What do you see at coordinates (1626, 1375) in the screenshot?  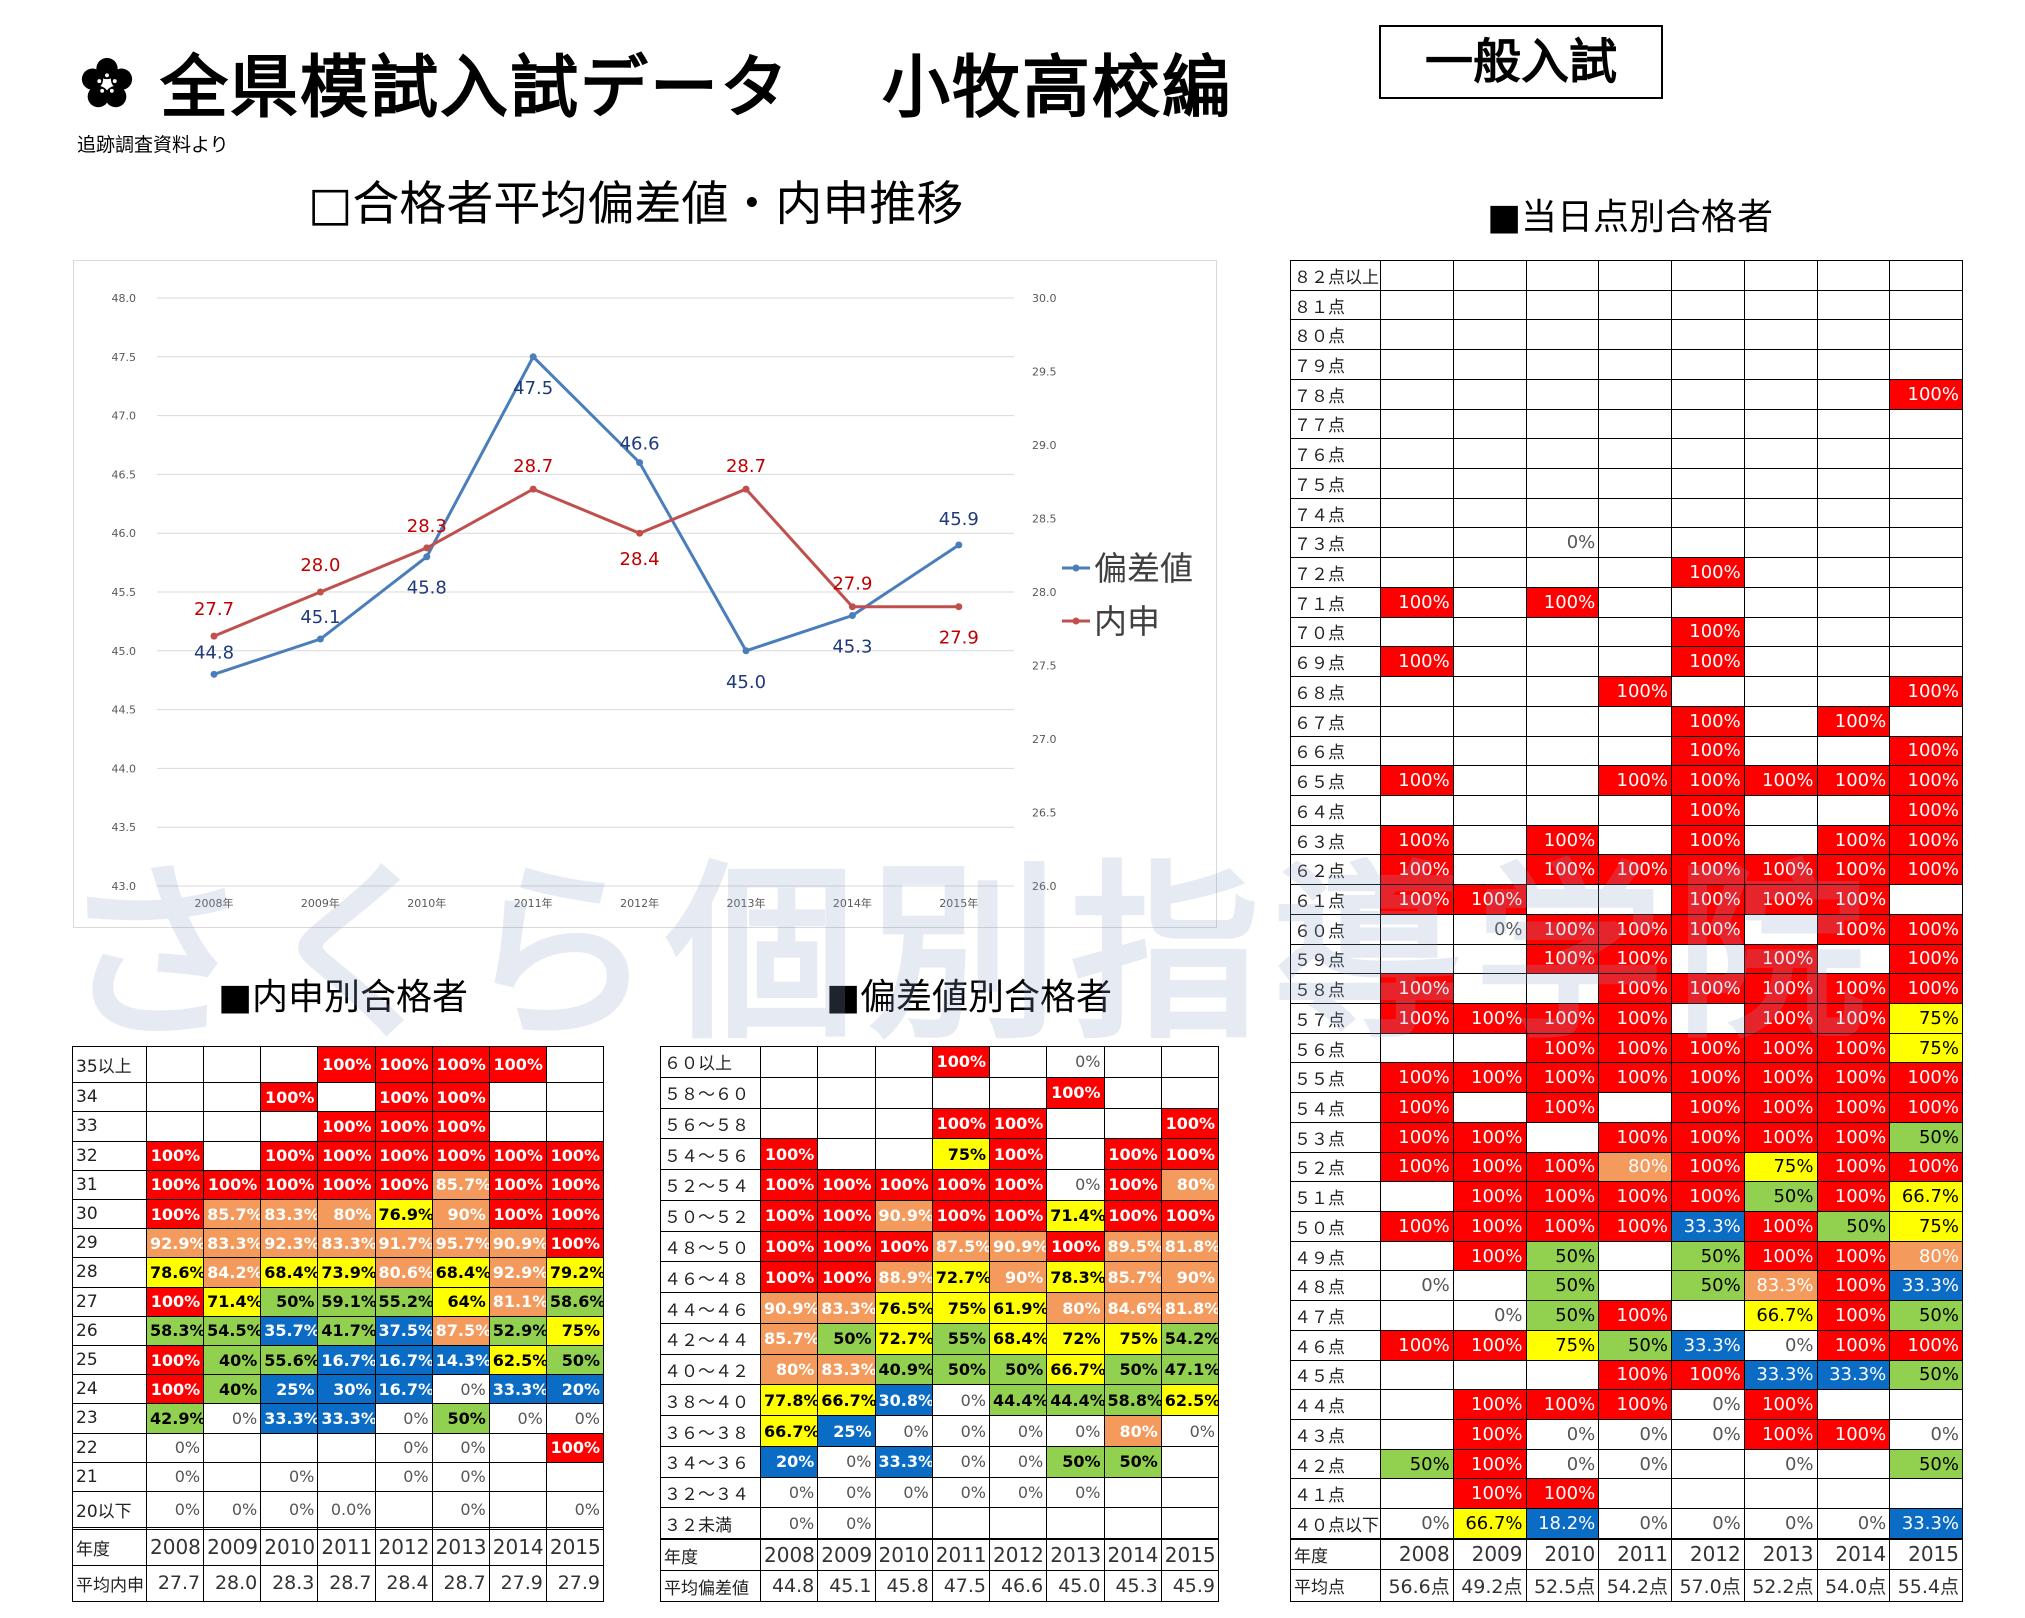 I see `table-row: ４５点 100% 100% 33.3% 33.3% 50%` at bounding box center [1626, 1375].